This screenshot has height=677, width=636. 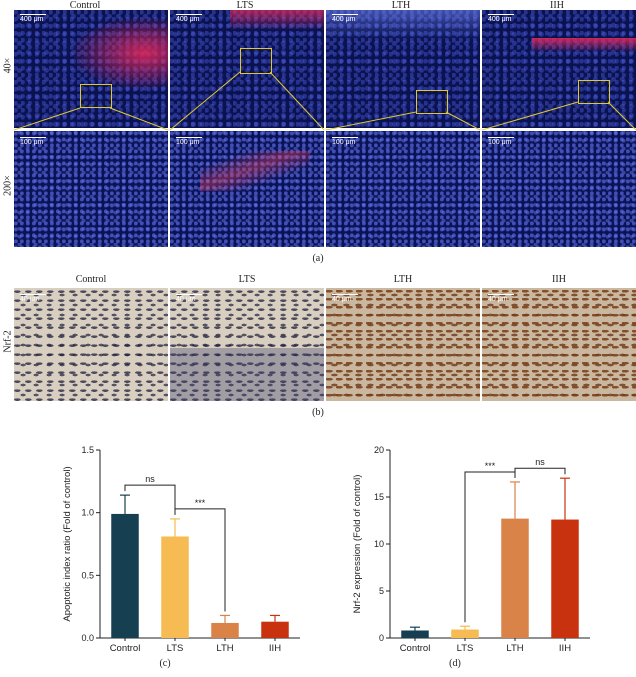 I want to click on ihc-lts: 40 μm, so click(x=247, y=344).